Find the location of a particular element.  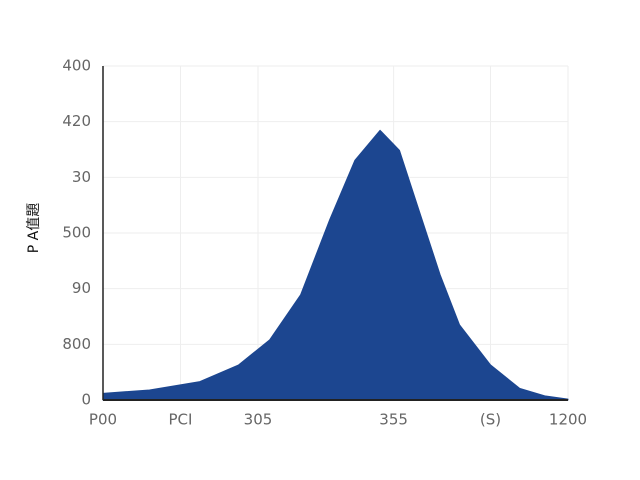

y-tick-label: 800 is located at coordinates (76, 344).